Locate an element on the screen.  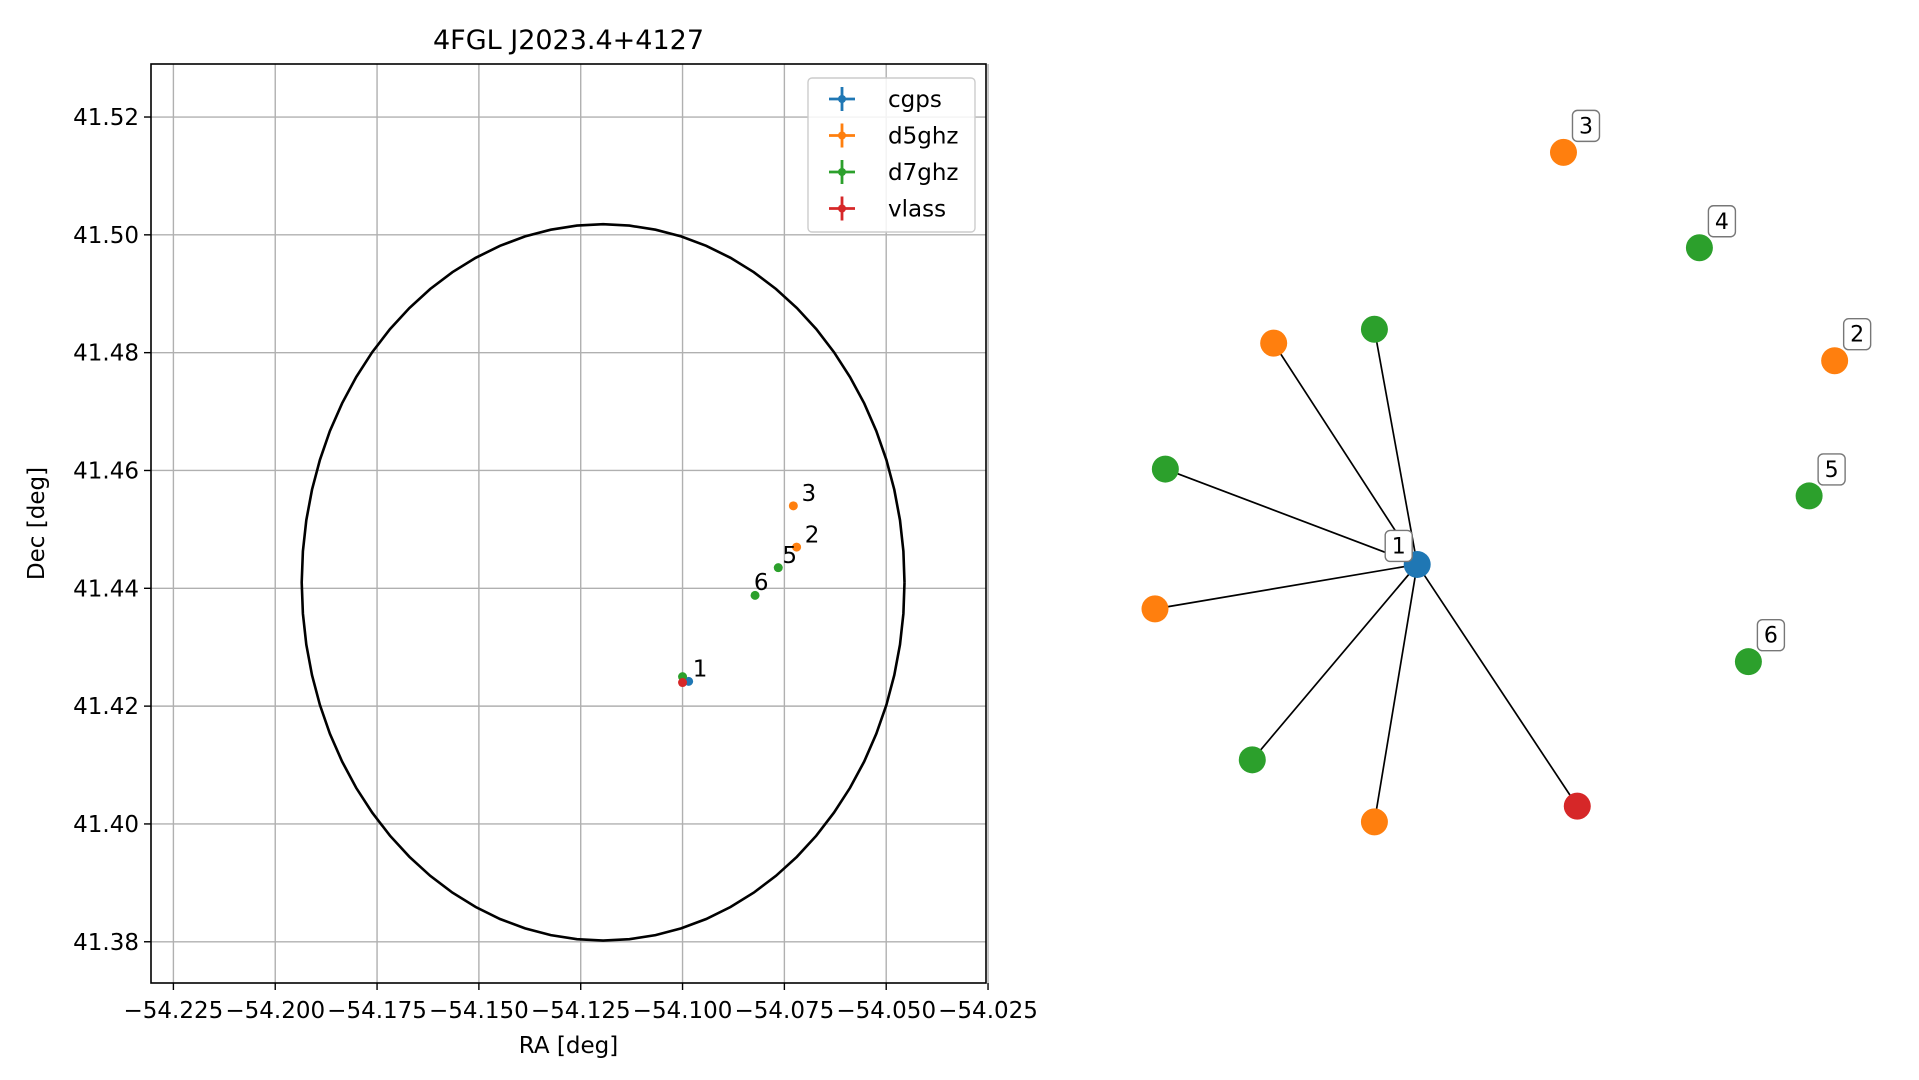
node-label-text: 3 is located at coordinates (1586, 126).